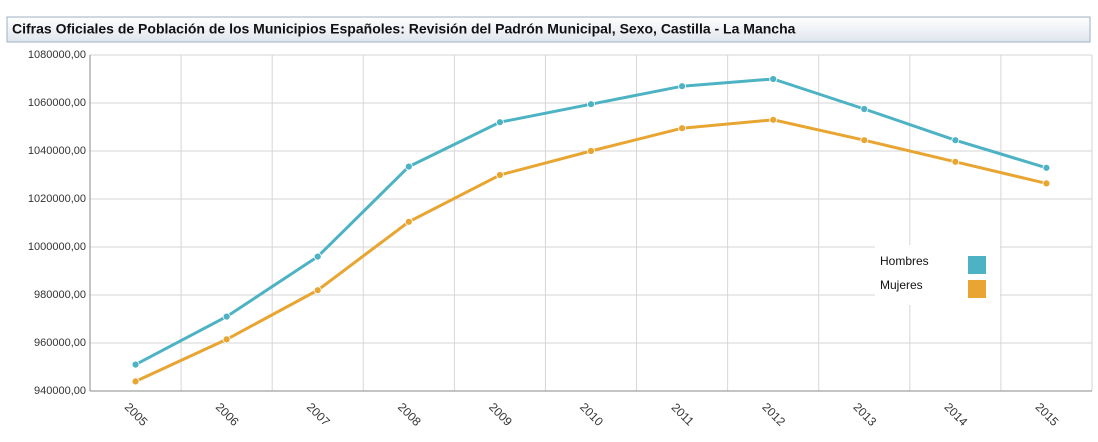  Describe the element at coordinates (318, 414) in the screenshot. I see `x-tick-label: 2007` at that location.